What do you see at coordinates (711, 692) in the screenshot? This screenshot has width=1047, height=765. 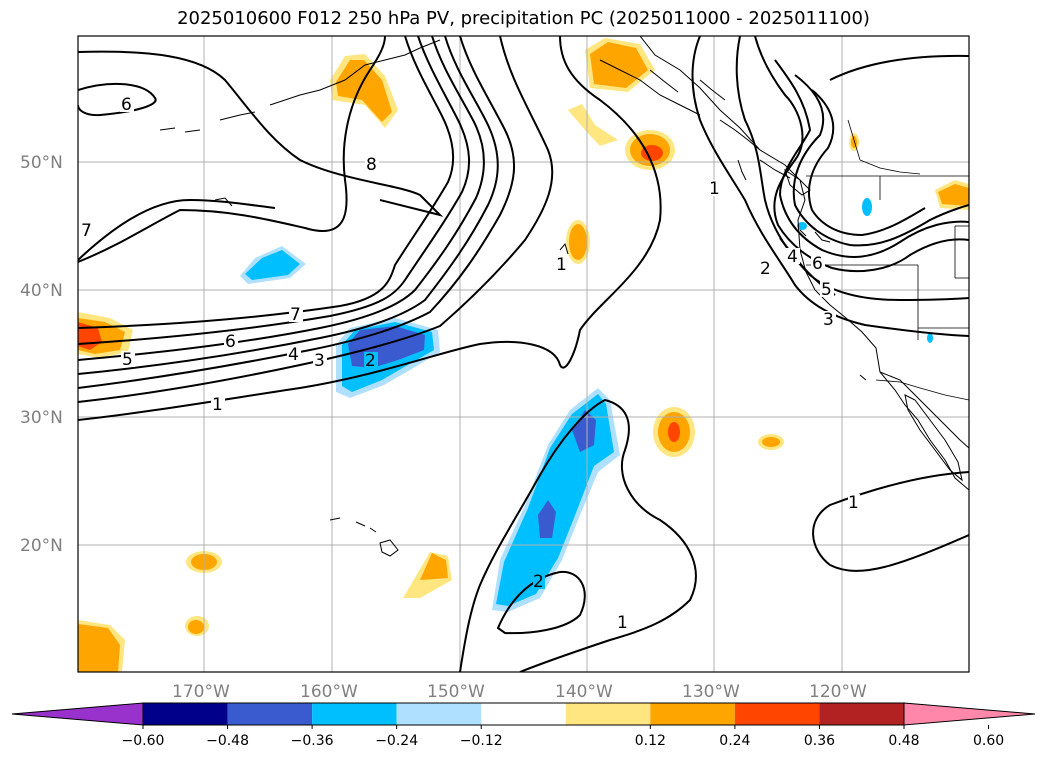 I see `lon-label-130w: 130°W` at bounding box center [711, 692].